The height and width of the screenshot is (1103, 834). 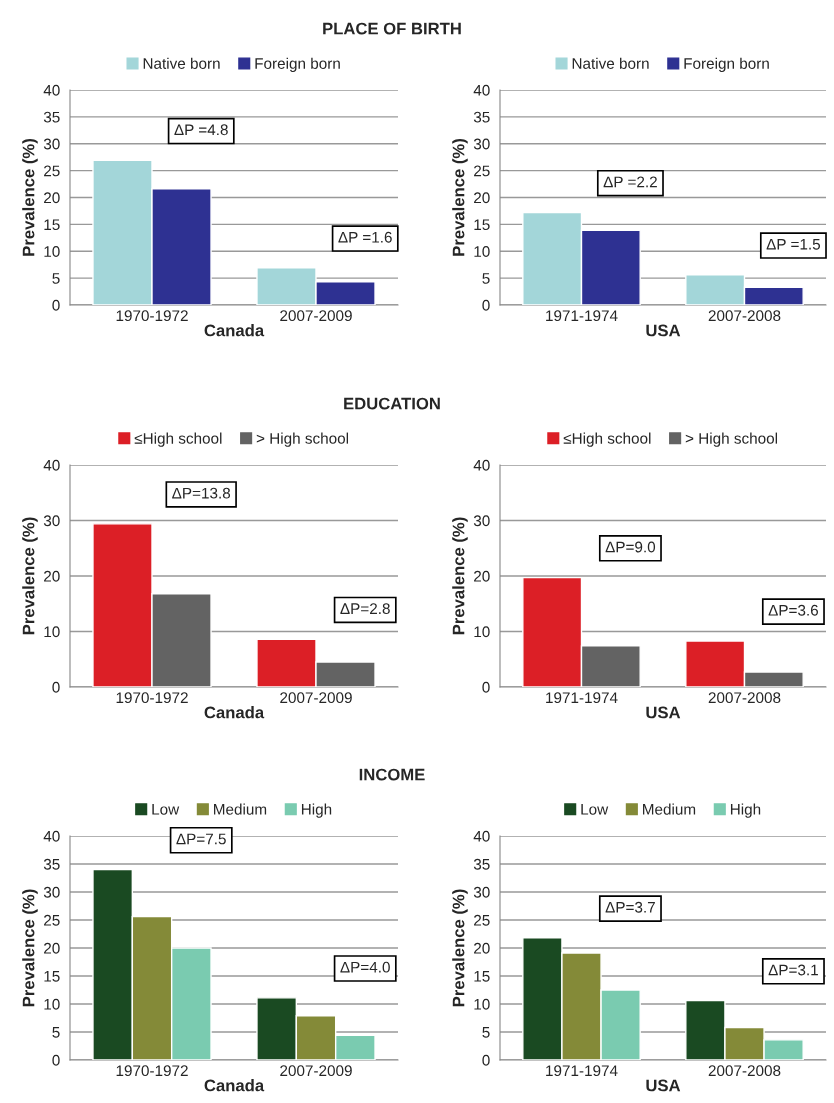 I want to click on annotation: ΔP=7.5, so click(x=201, y=839).